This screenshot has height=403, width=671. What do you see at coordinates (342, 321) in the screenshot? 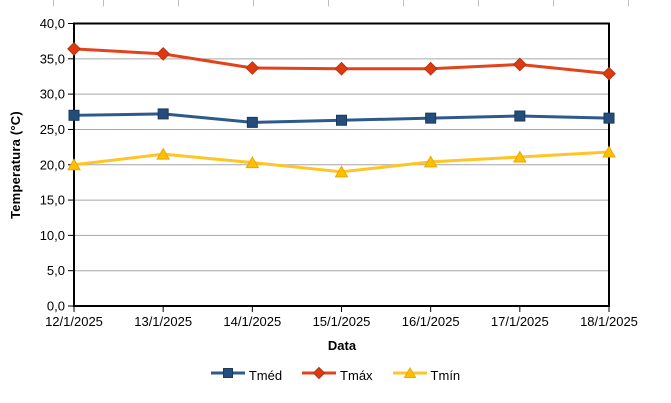
I see `x-tick-label: 15/1/2025` at bounding box center [342, 321].